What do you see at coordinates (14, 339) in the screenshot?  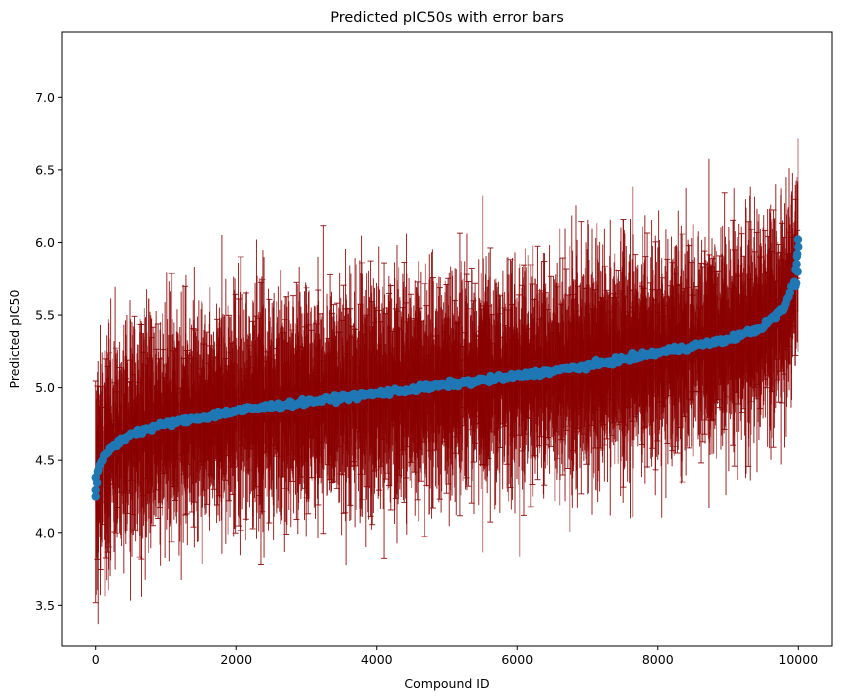 I see `y-axis-label: Predicted pIC50` at bounding box center [14, 339].